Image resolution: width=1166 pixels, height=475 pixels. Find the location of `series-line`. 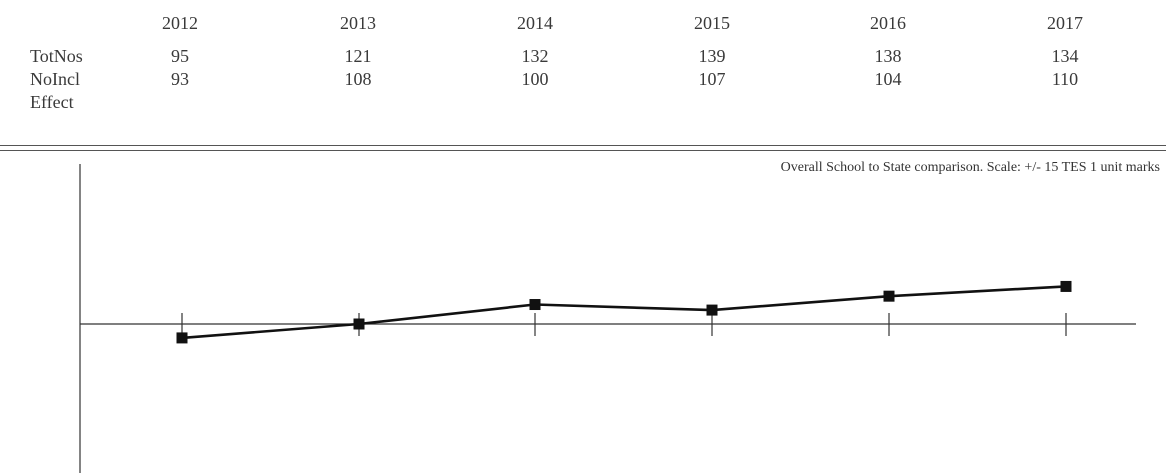

series-line is located at coordinates (624, 312).